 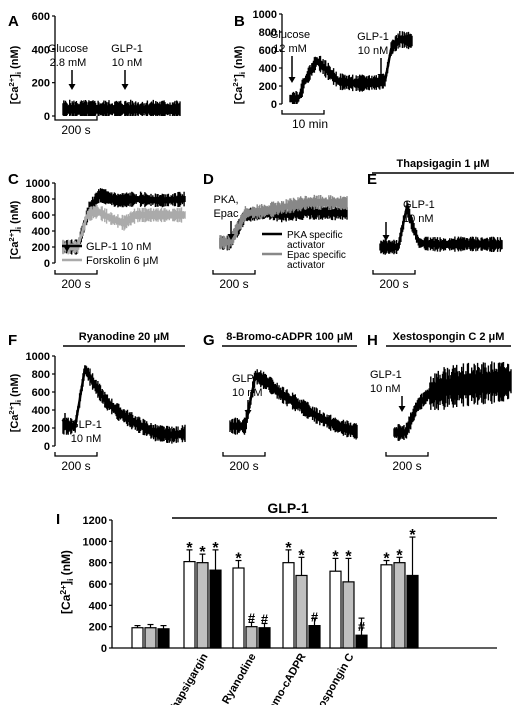 I want to click on panel-letter-b: B, so click(x=239, y=21).